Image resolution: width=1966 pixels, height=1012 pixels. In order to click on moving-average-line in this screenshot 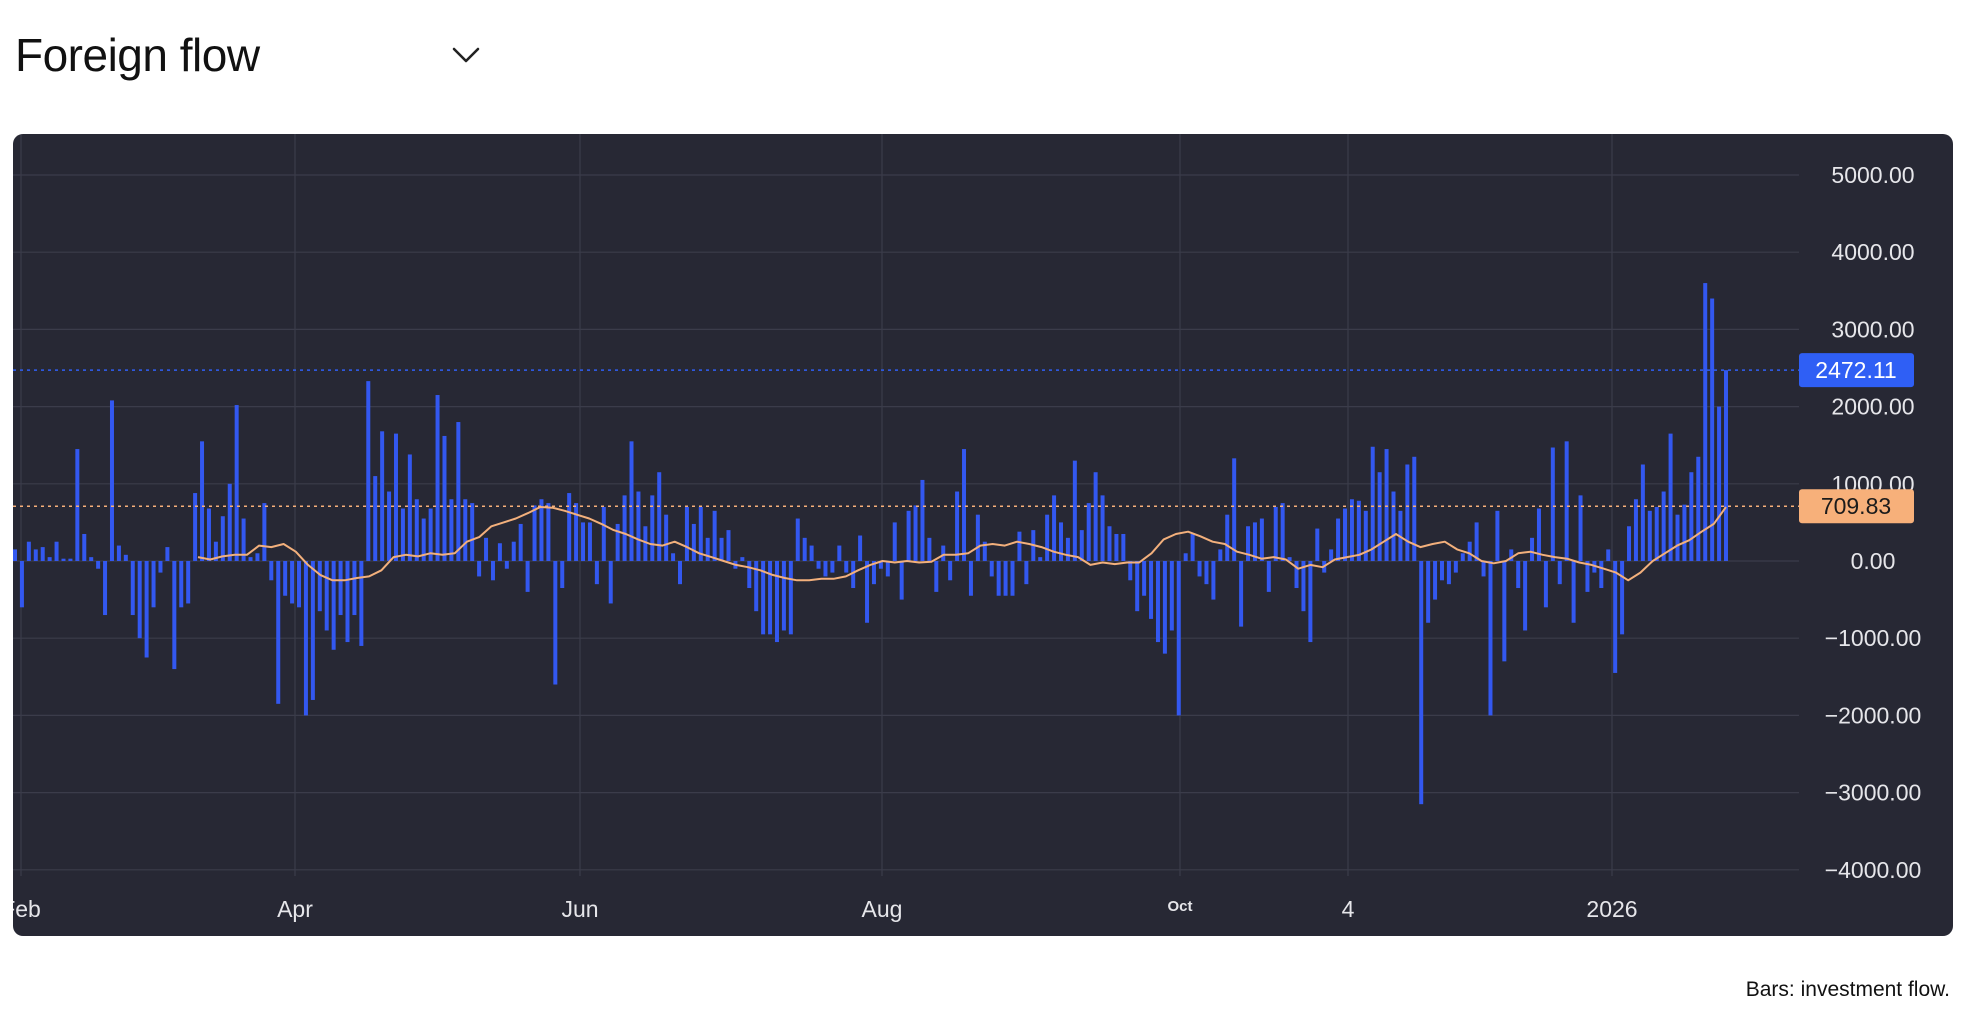, I will do `click(962, 544)`.